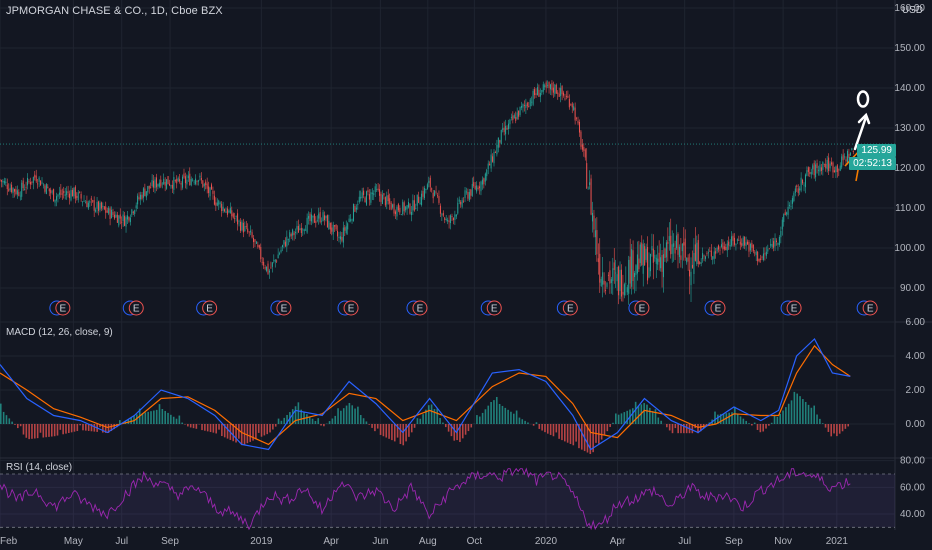 Image resolution: width=932 pixels, height=550 pixels. What do you see at coordinates (59, 332) in the screenshot?
I see `macd-panel-label: MACD (12, 26, close, 9)` at bounding box center [59, 332].